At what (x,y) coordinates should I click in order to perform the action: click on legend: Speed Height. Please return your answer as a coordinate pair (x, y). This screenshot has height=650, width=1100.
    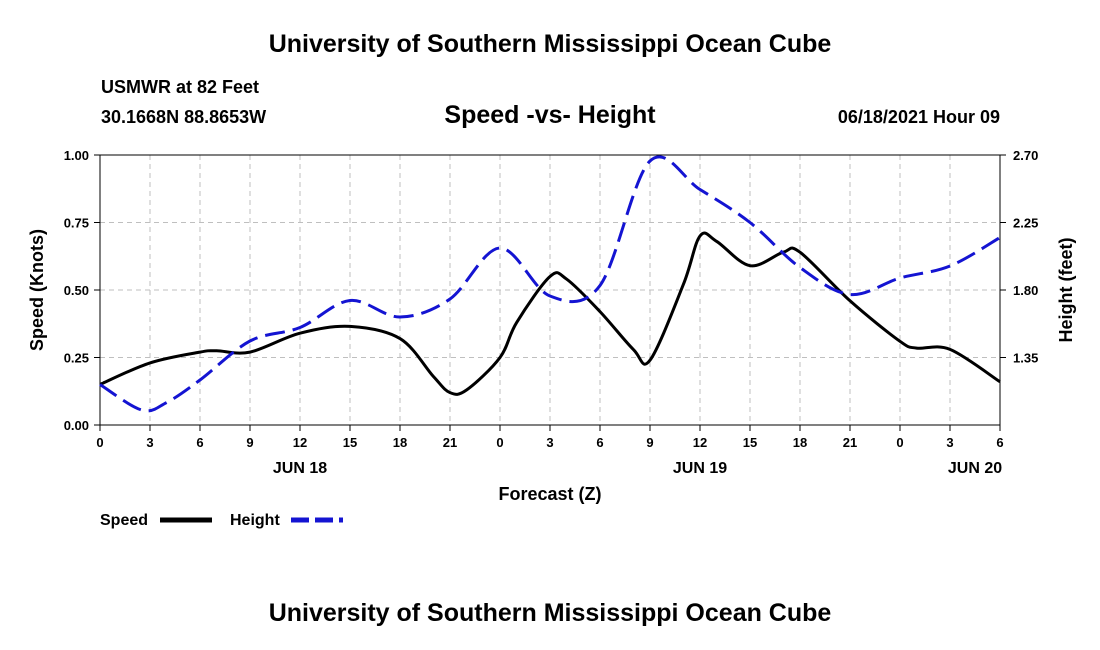
    Looking at the image, I should click on (221, 520).